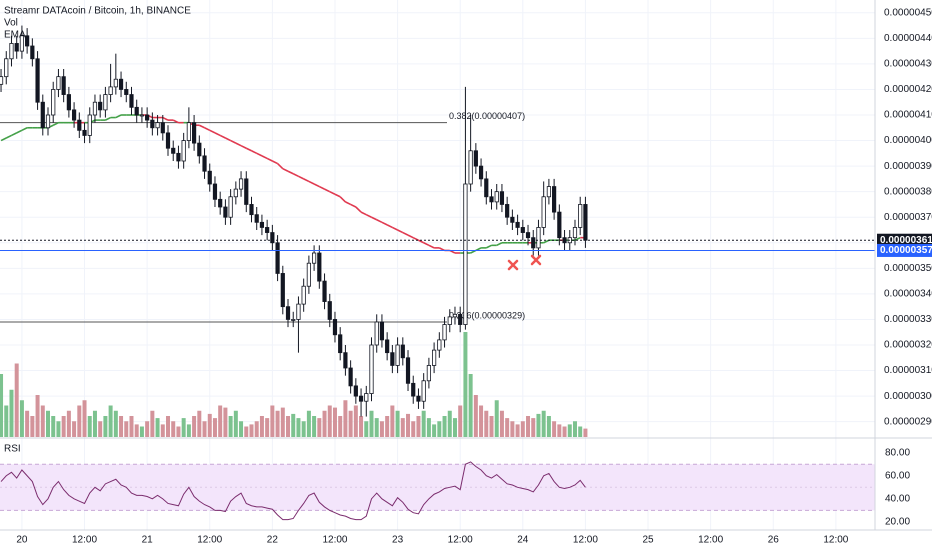 The height and width of the screenshot is (550, 932). I want to click on y-tick-label: 0.00000410, so click(908, 115).